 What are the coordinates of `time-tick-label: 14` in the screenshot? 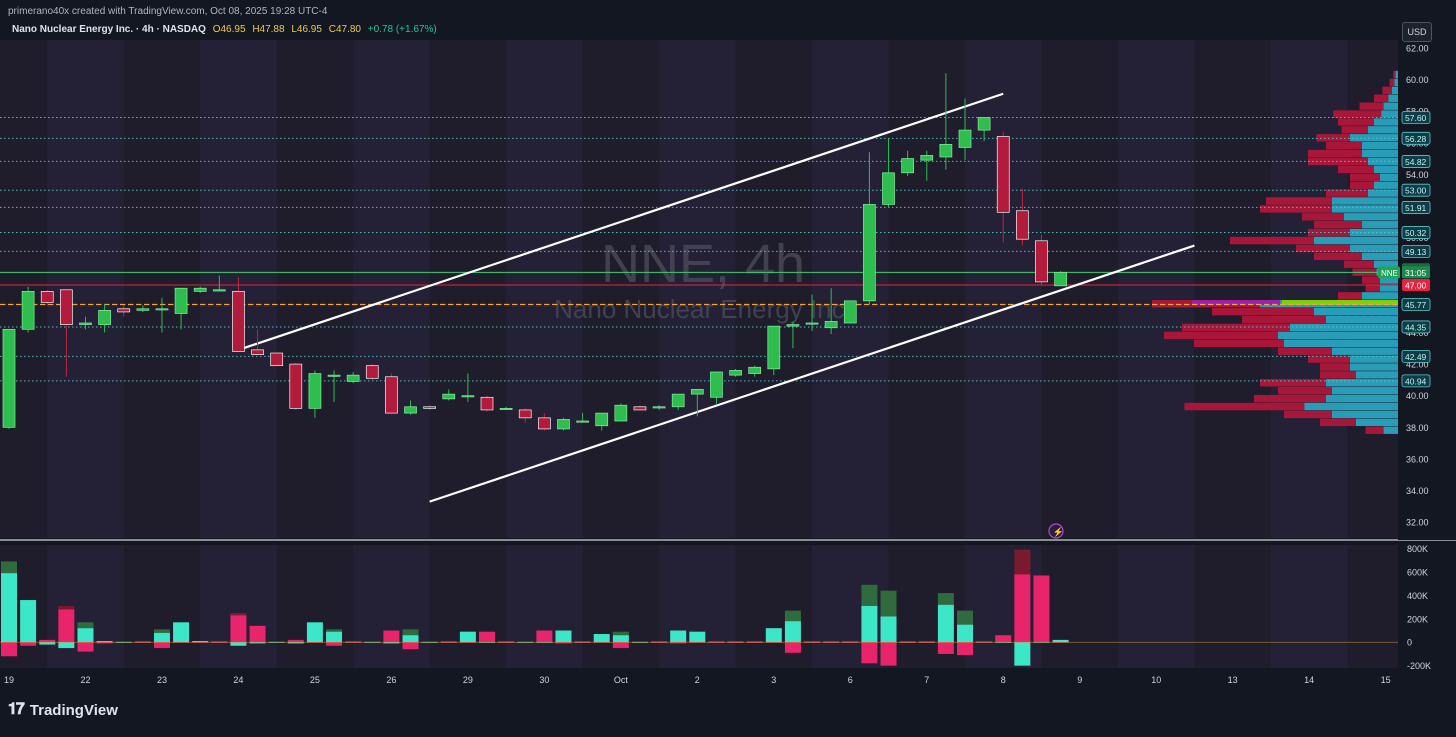 It's located at (1309, 680).